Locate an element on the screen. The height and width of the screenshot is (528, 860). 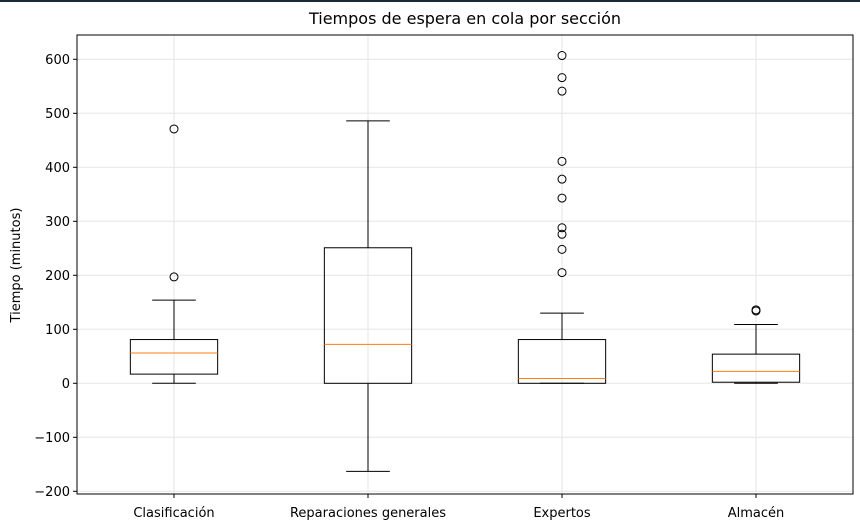
y-axis: −200 −100 0 100 200 300 400 500 600 is located at coordinates (55, 276).